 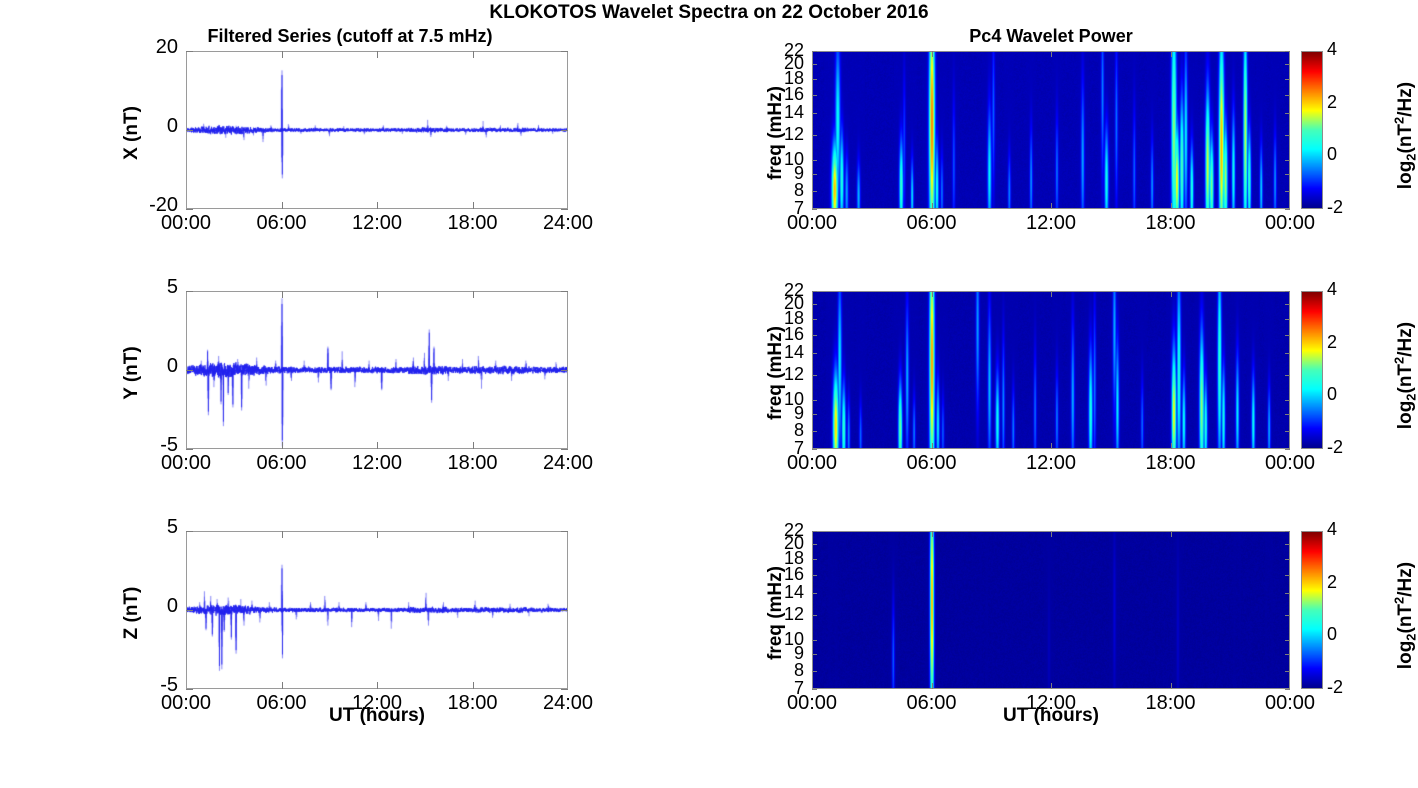 I want to click on z-filtered-series-plot, so click(x=377, y=610).